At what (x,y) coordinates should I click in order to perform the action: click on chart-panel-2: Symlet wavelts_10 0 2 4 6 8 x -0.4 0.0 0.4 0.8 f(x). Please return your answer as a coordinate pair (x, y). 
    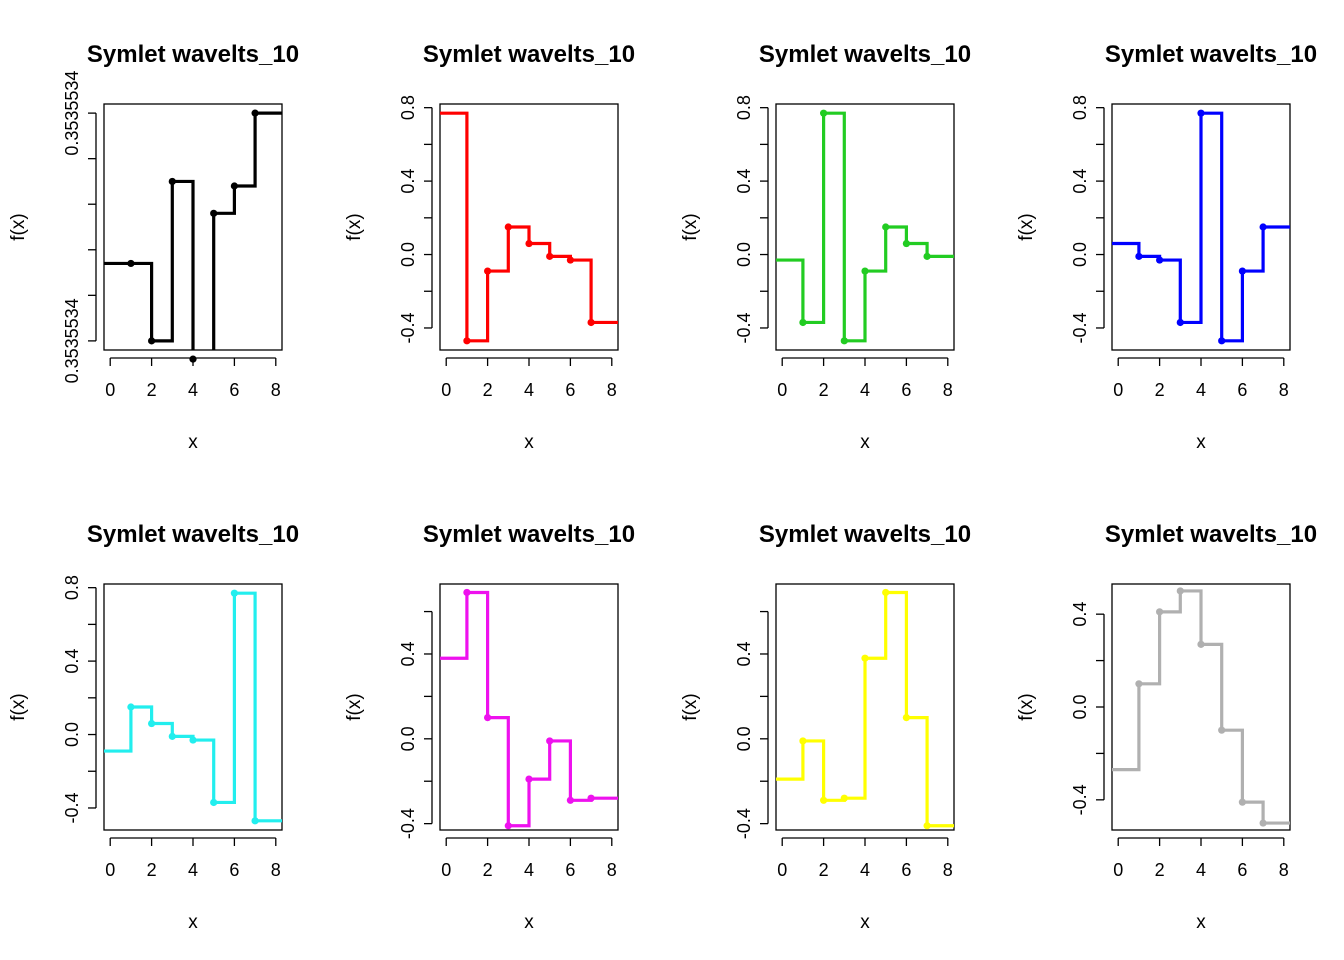
    Looking at the image, I should click on (489, 247).